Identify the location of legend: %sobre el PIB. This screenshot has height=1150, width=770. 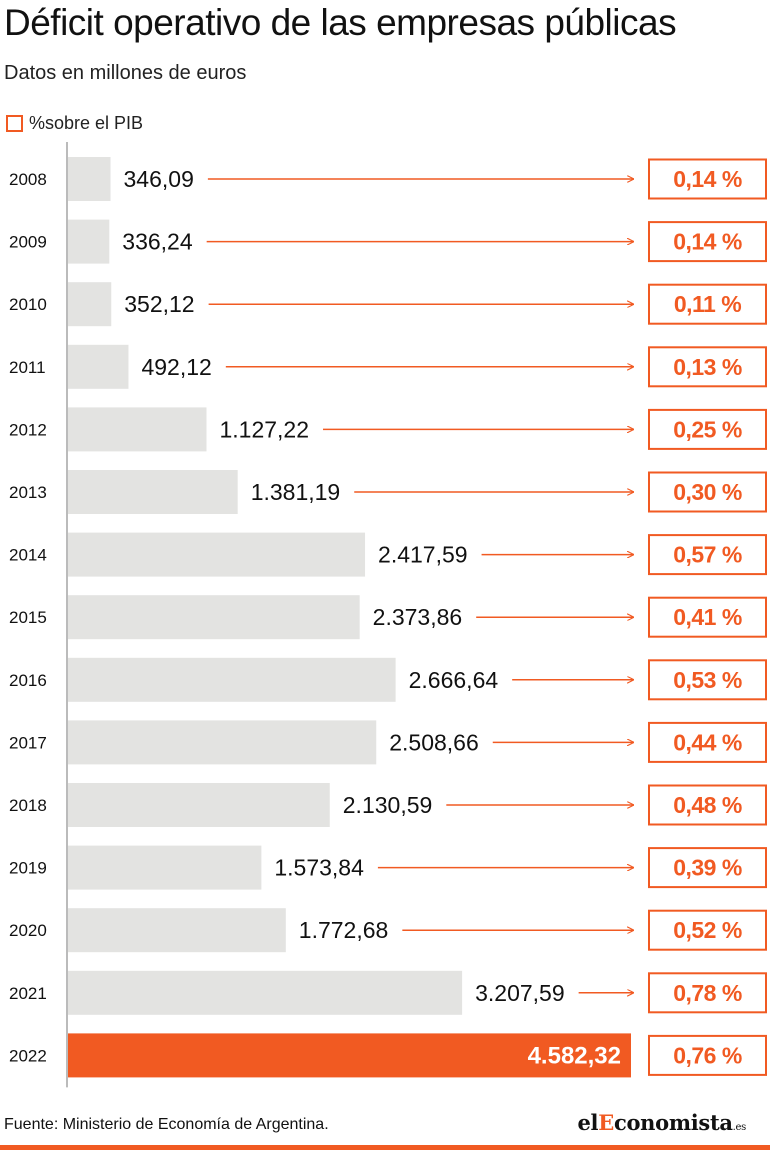
(74, 123).